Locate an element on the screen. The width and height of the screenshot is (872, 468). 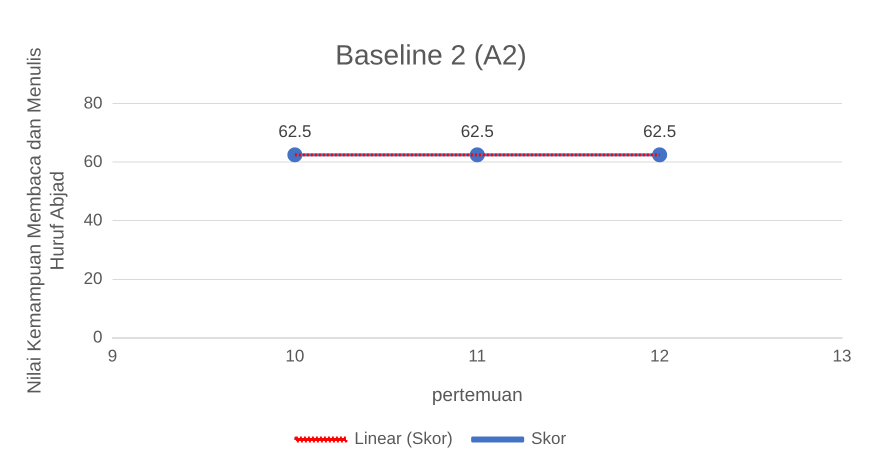
x-tick-label: 11 is located at coordinates (477, 356).